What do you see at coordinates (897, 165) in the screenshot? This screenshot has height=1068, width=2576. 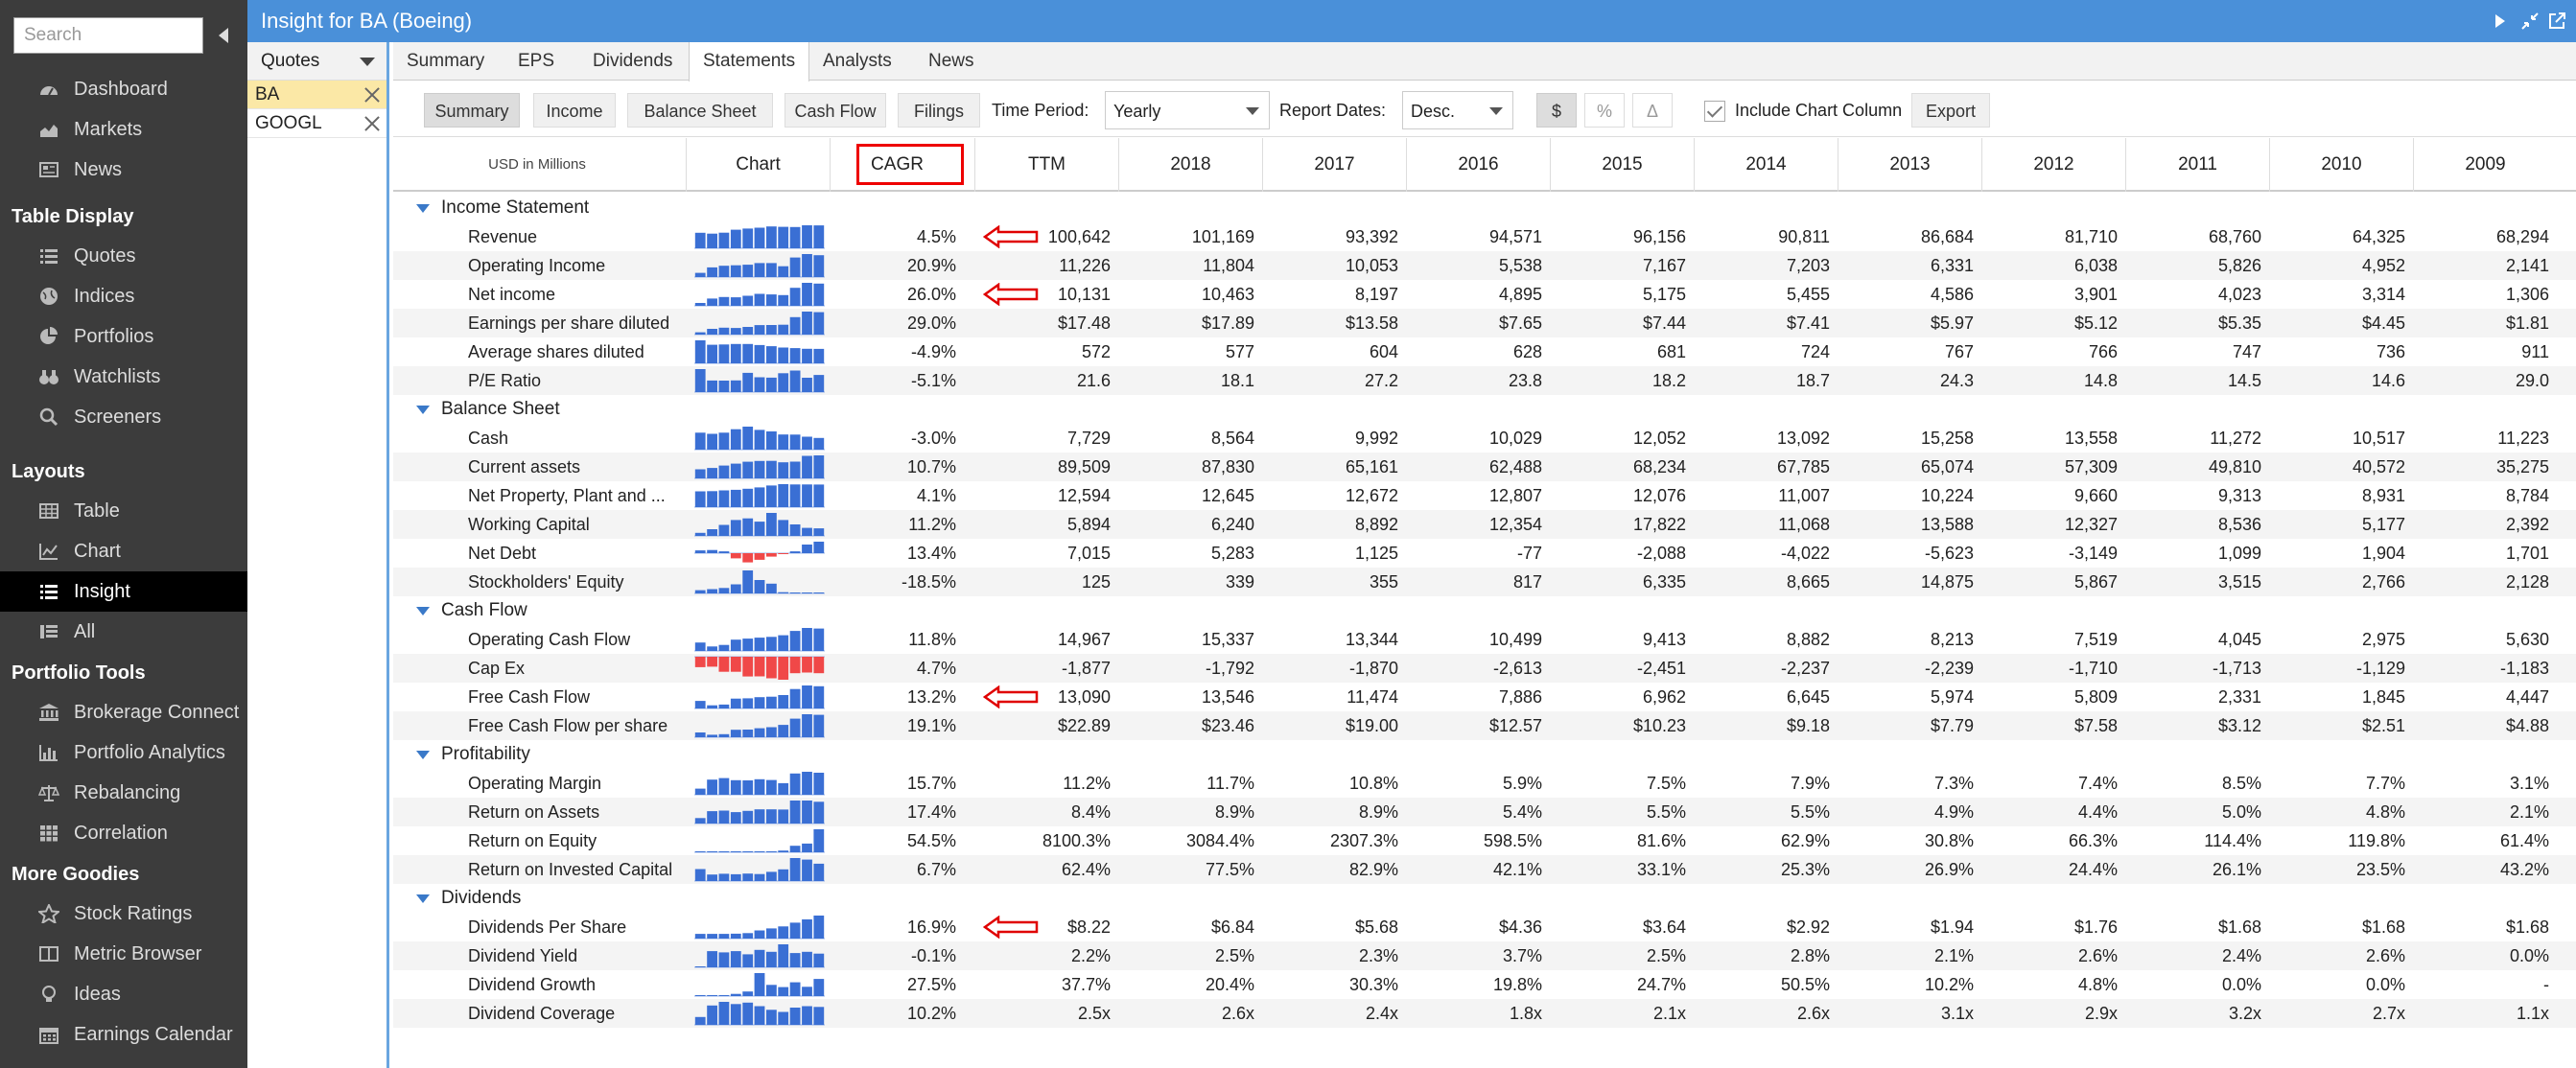 I see `cagr-column-header: CAGR` at bounding box center [897, 165].